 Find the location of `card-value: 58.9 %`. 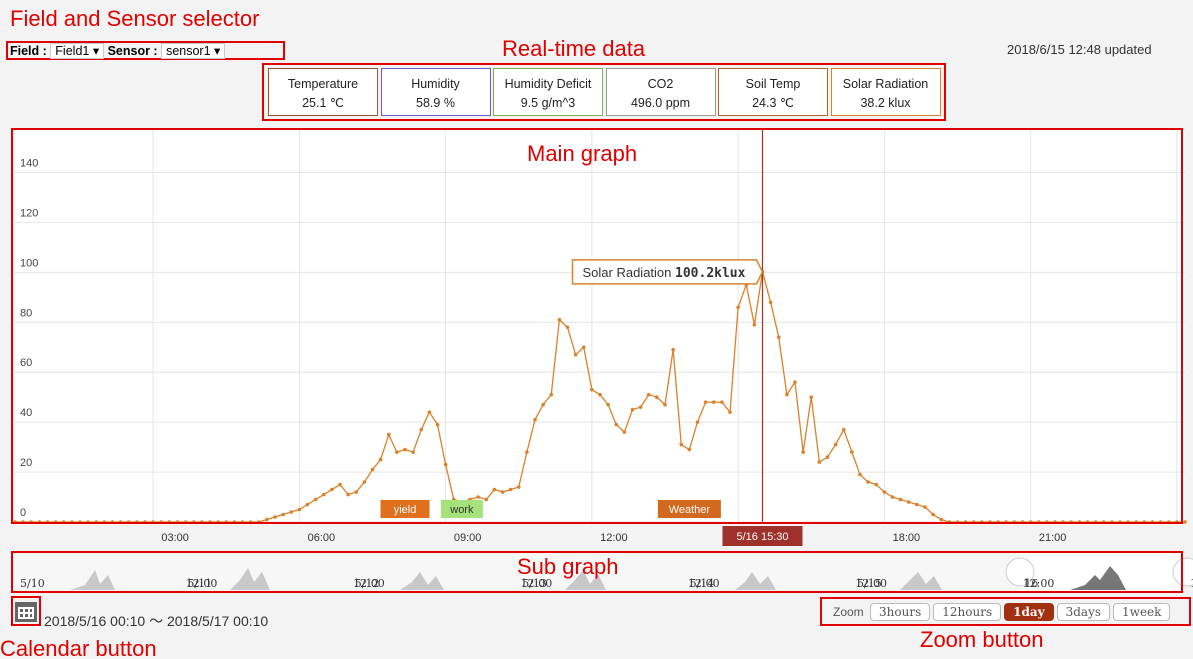

card-value: 58.9 % is located at coordinates (435, 103).